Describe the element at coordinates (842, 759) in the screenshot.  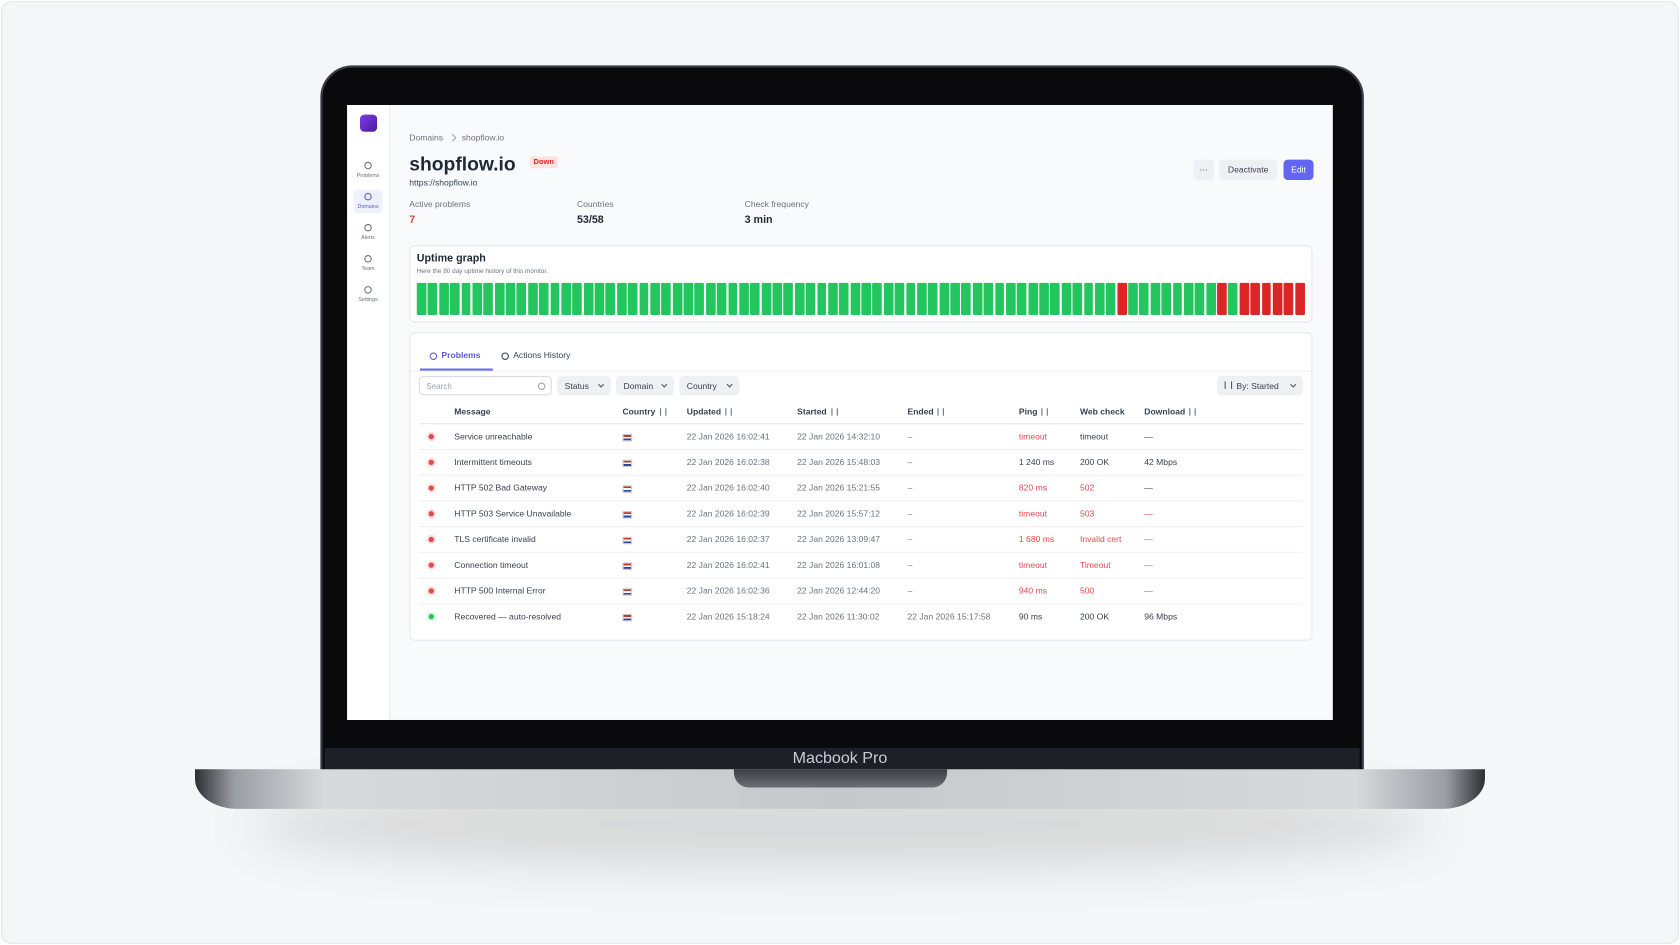
I see `bezel-chin` at that location.